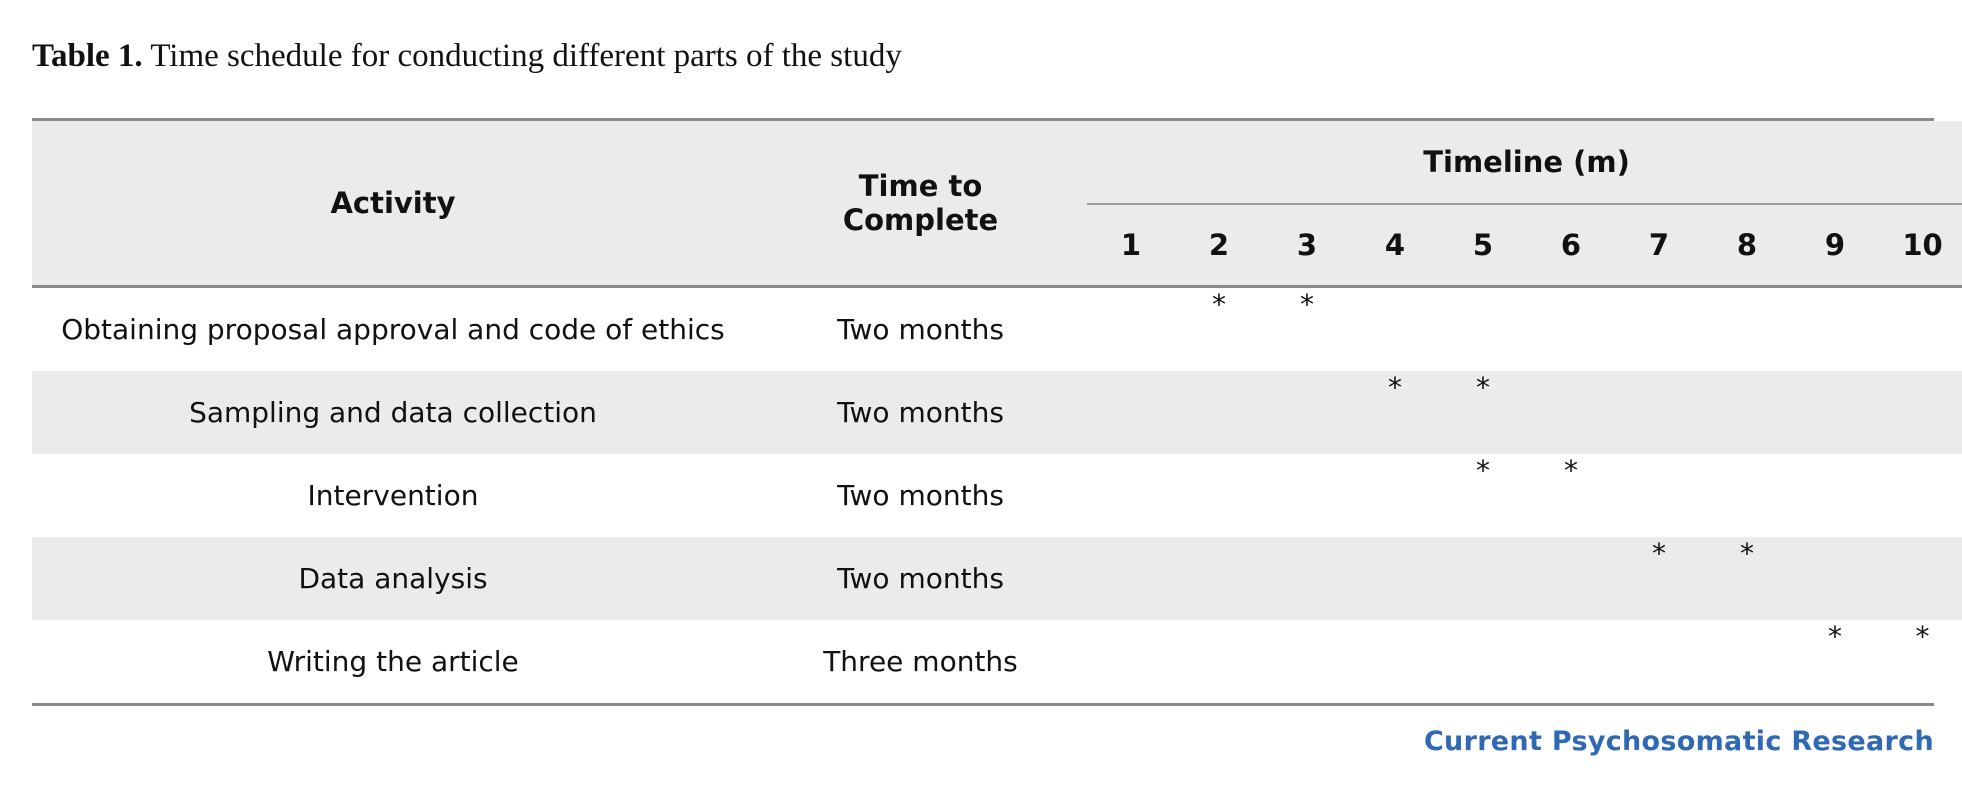 The height and width of the screenshot is (791, 1962). I want to click on table-row: Intervention Two months * *, so click(997, 495).